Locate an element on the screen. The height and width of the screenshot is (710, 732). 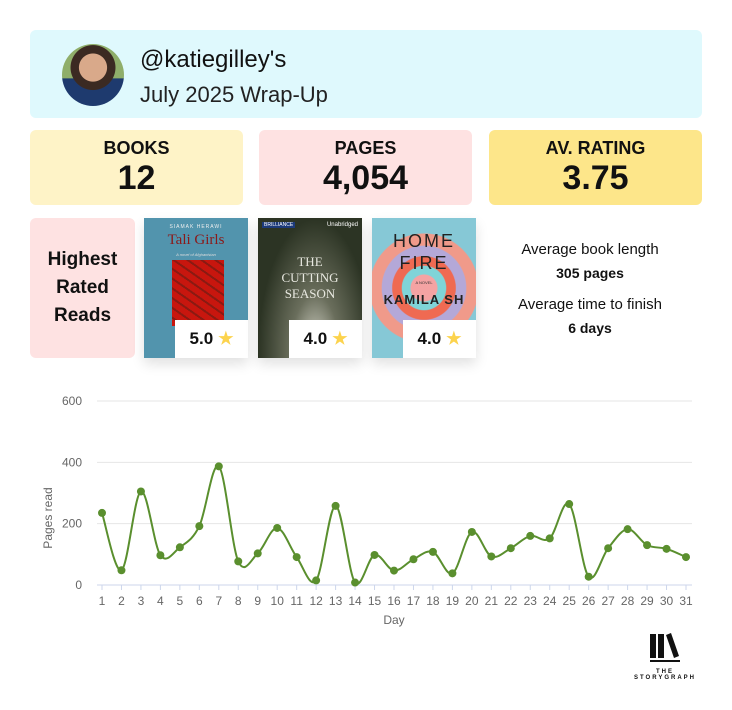
y-tick-label: 200 is located at coordinates (72, 524).